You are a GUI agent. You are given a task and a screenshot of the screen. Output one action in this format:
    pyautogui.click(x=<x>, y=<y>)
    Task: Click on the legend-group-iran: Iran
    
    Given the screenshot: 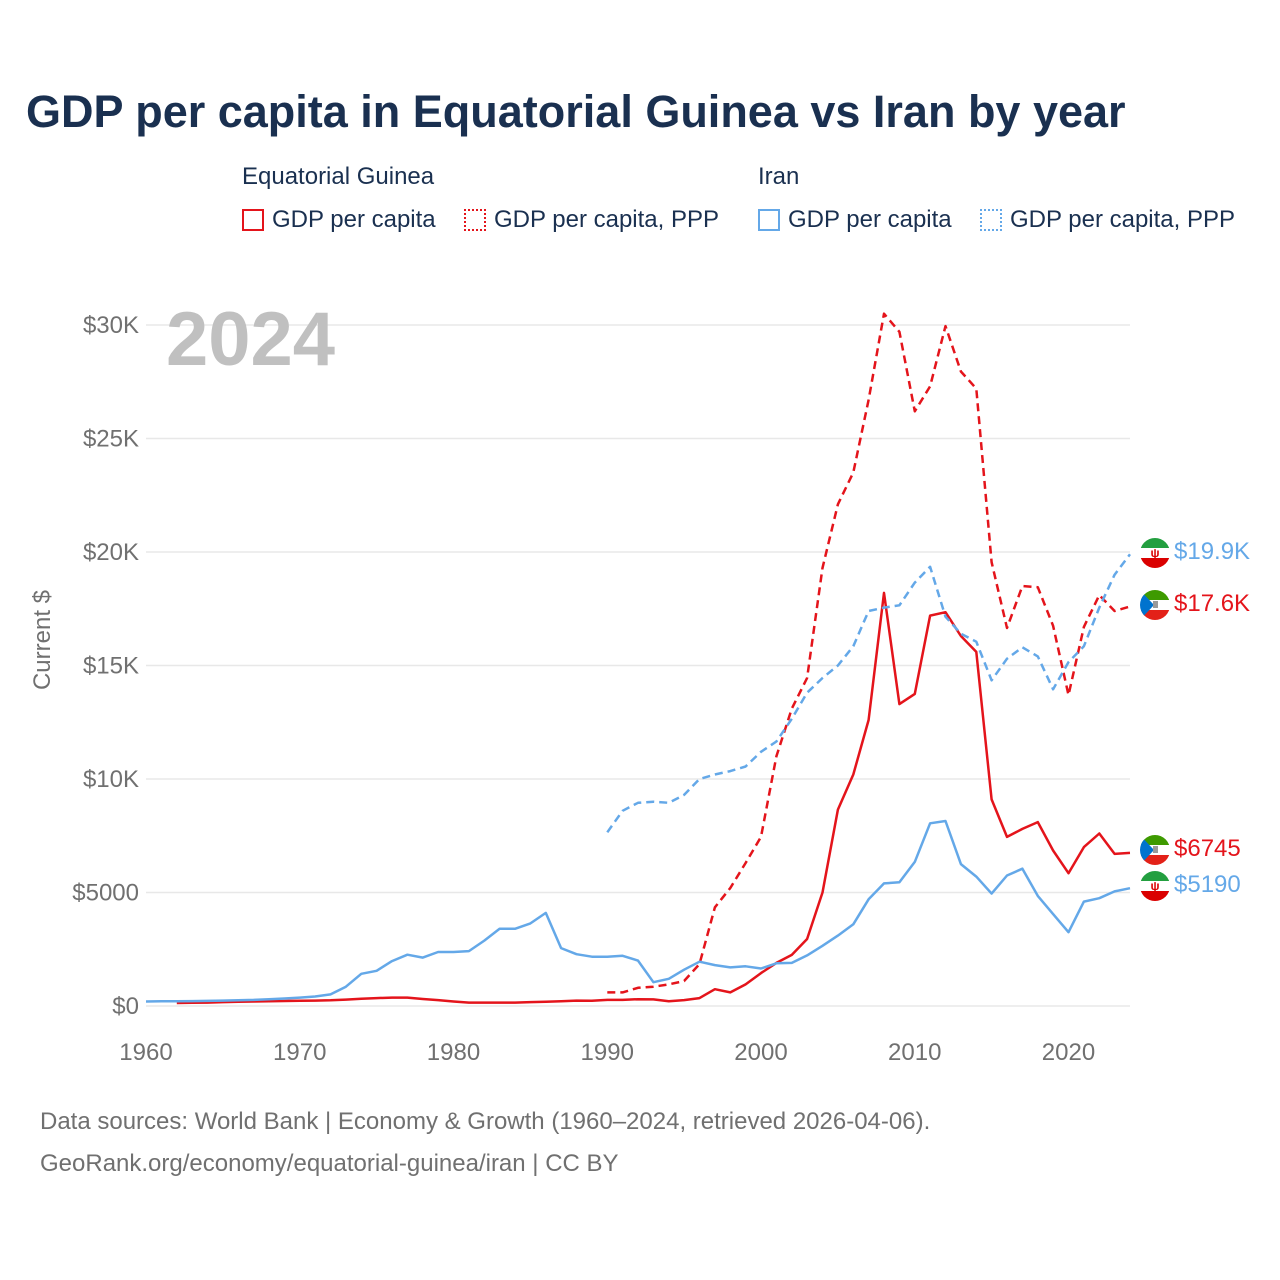 What is the action you would take?
    pyautogui.click(x=779, y=176)
    